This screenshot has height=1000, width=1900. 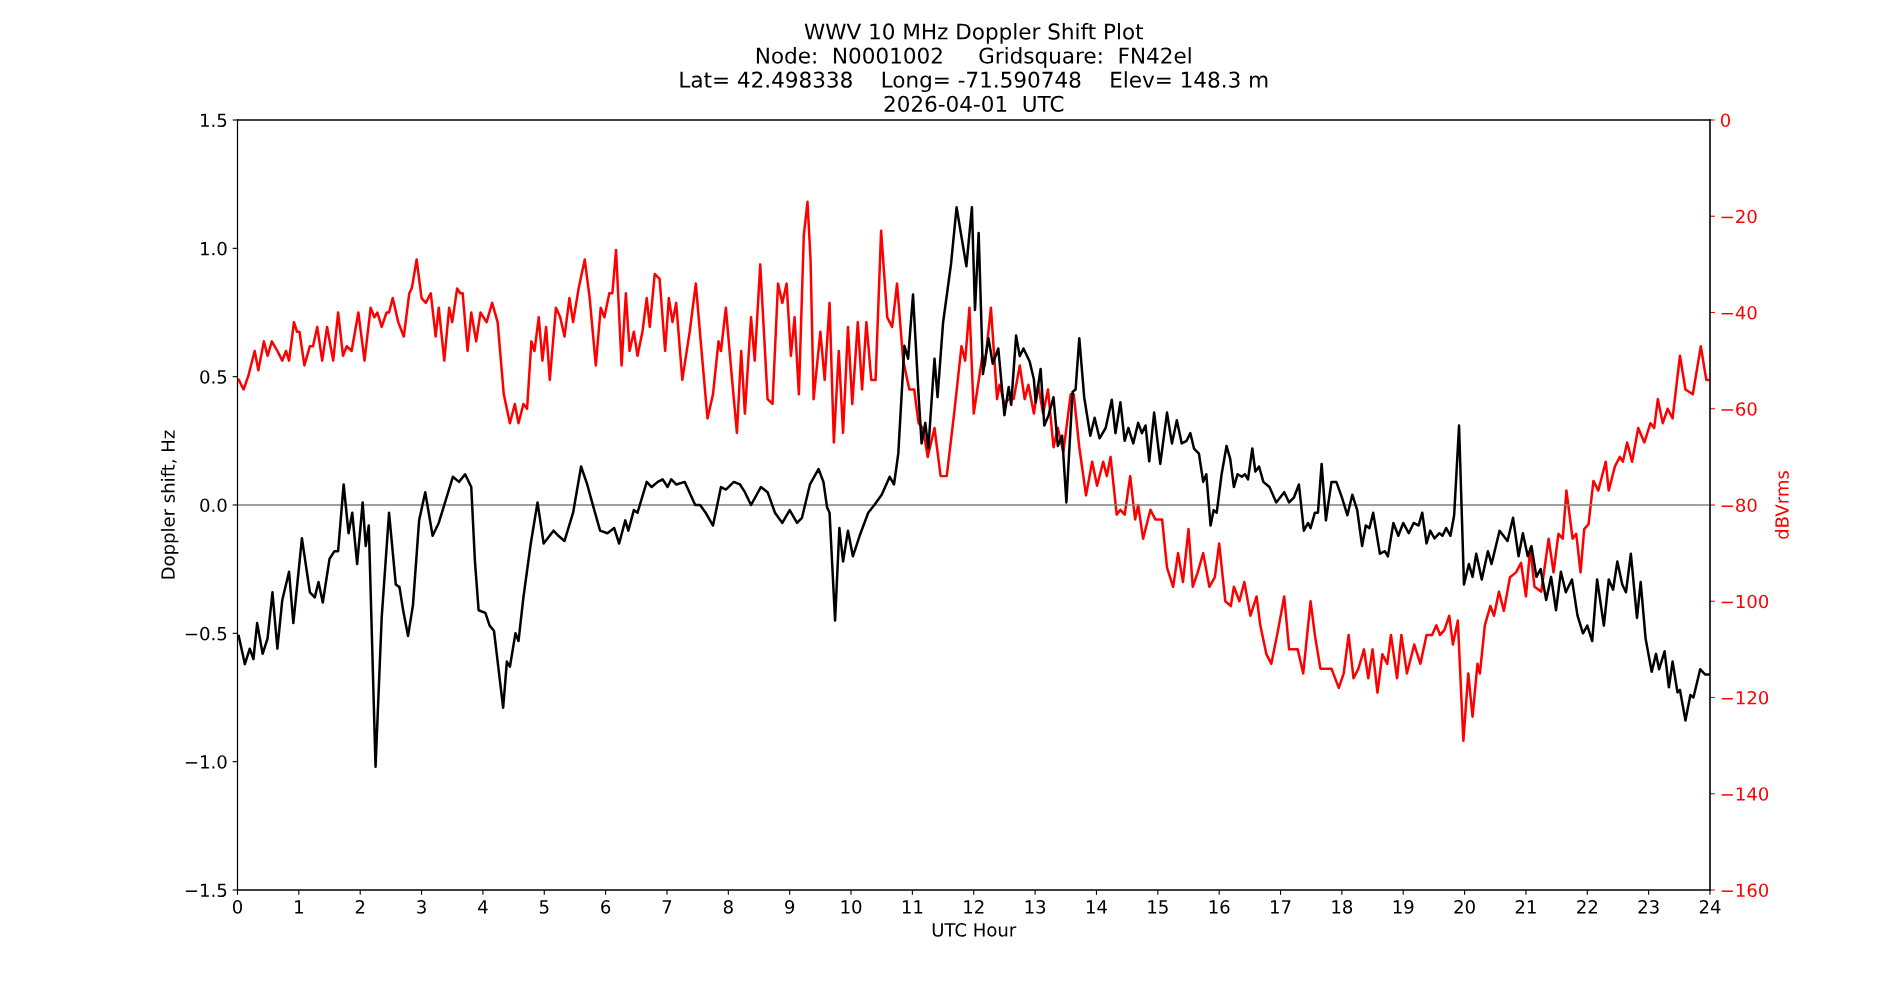 I want to click on y2-tick-label: −140, so click(x=1745, y=794).